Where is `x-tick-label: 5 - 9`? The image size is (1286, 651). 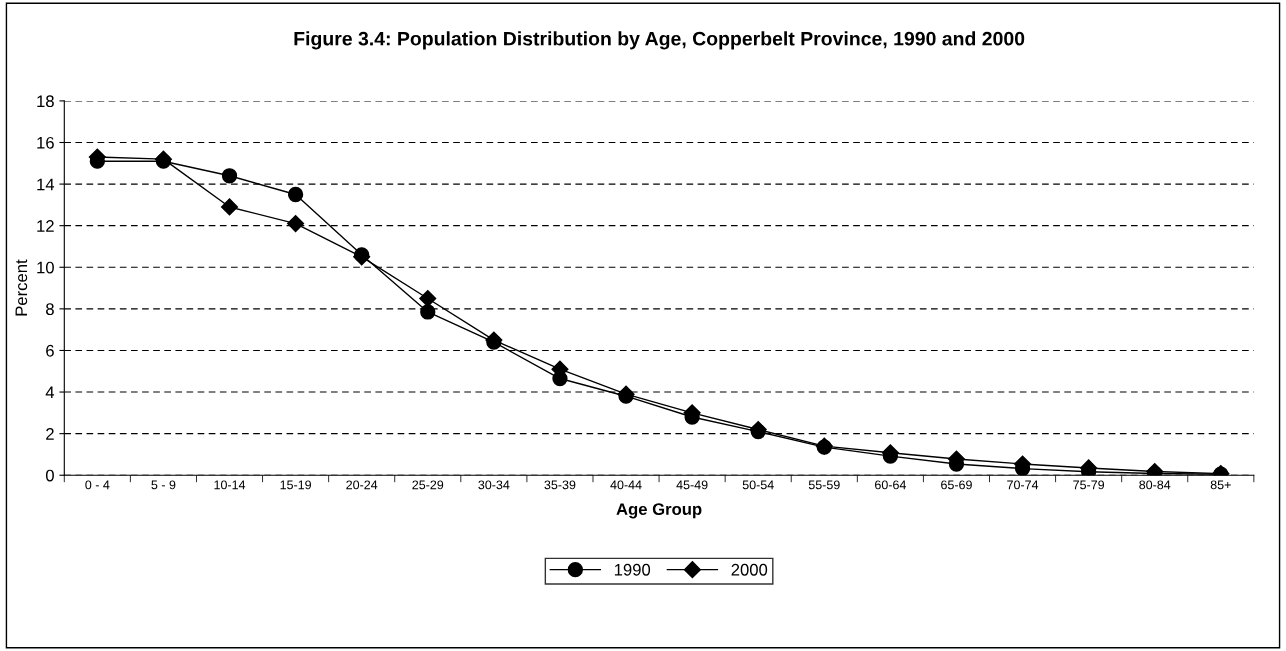
x-tick-label: 5 - 9 is located at coordinates (163, 485).